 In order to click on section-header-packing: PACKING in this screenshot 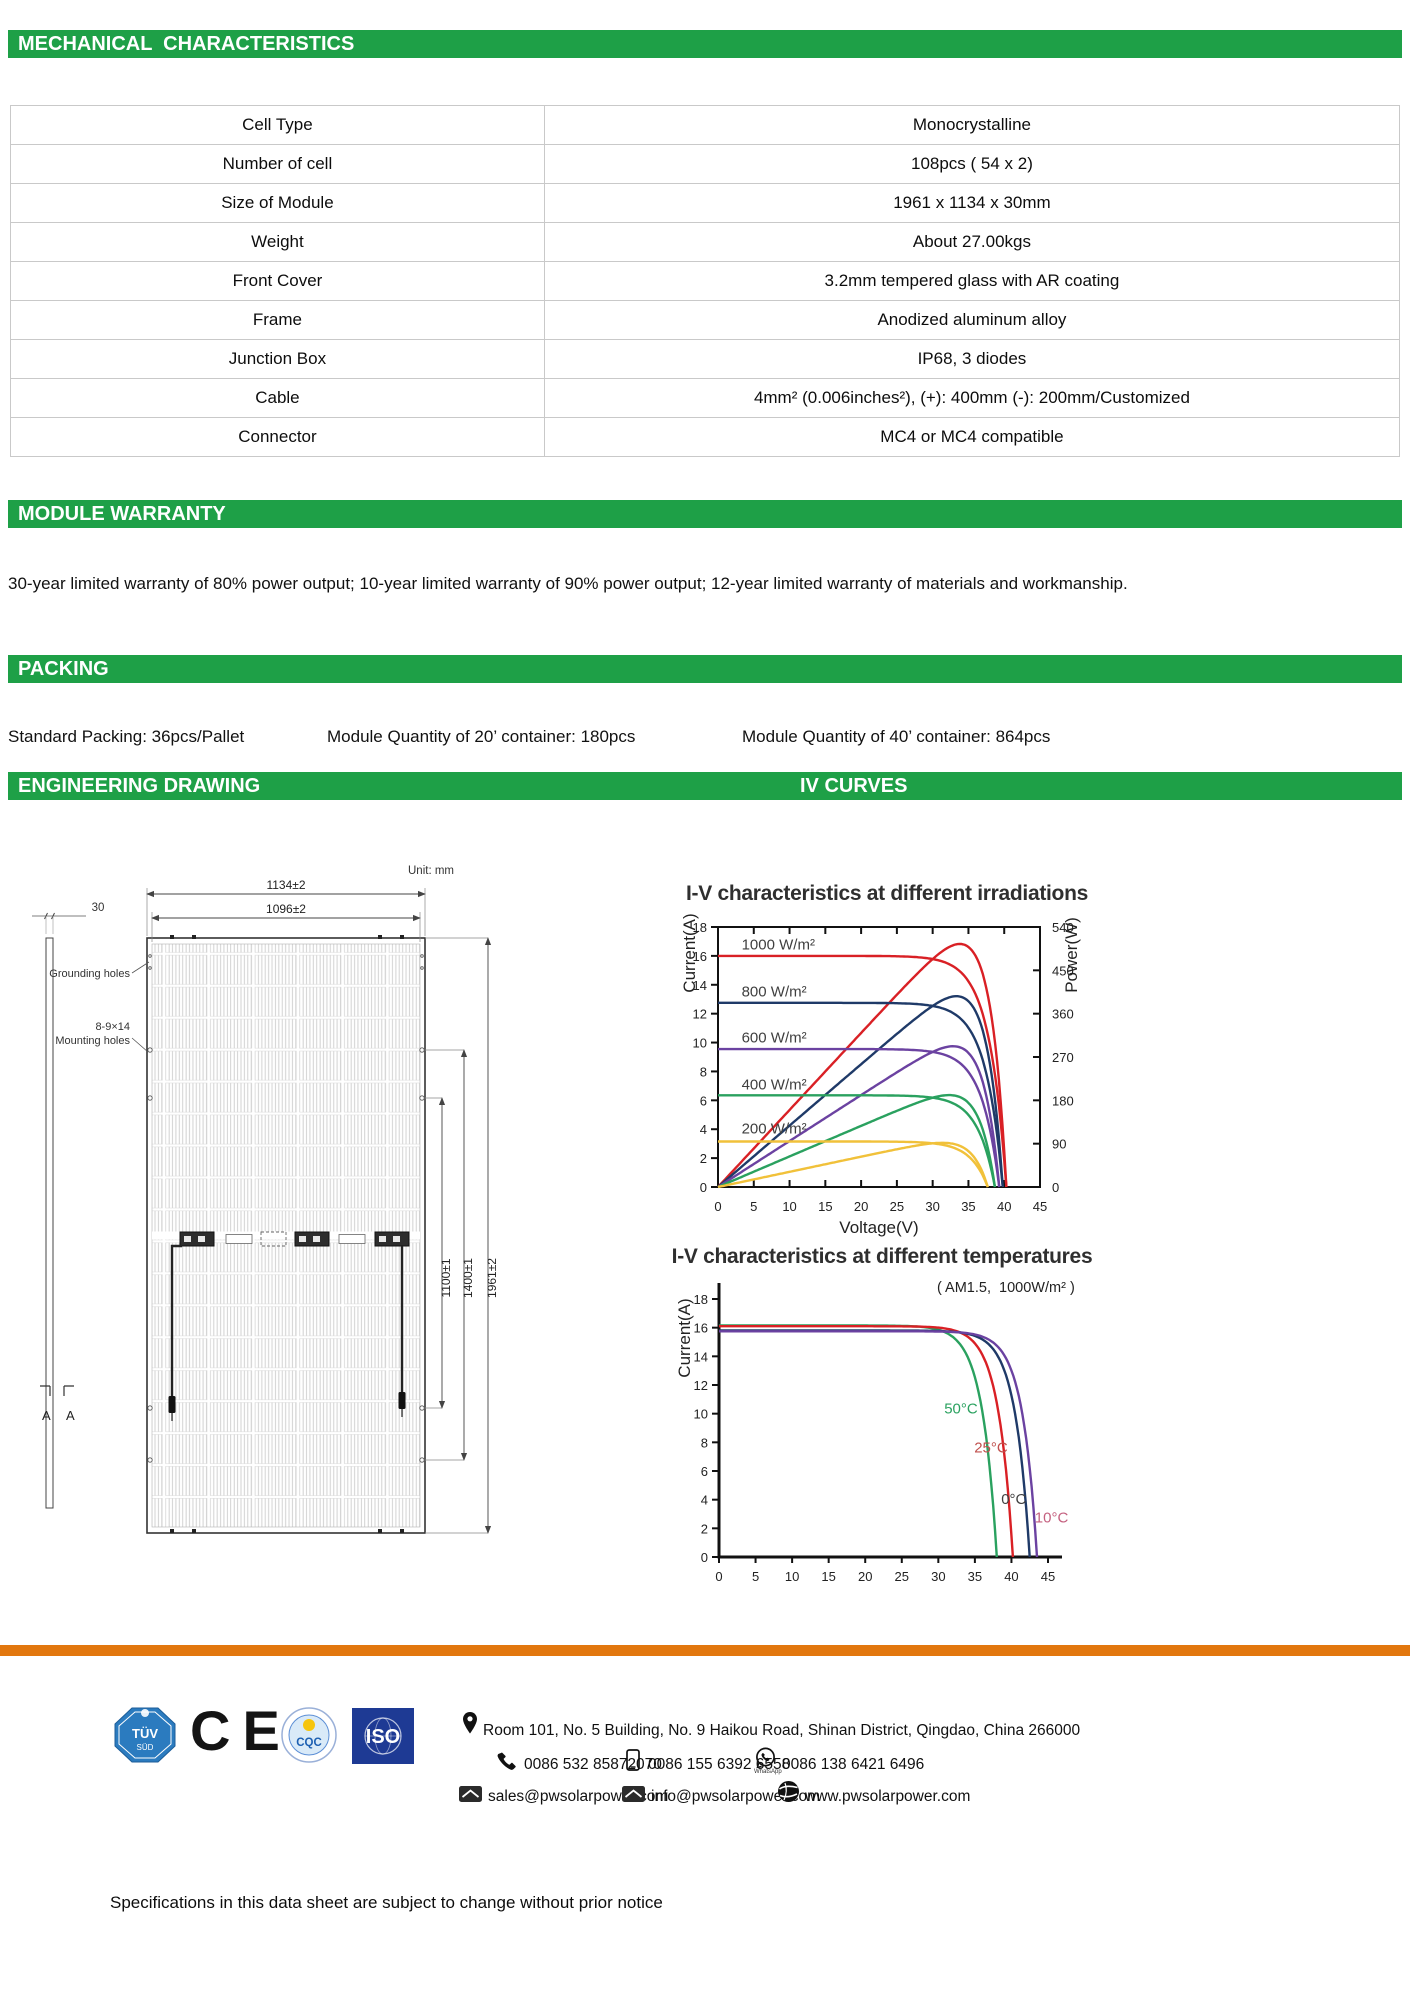, I will do `click(705, 669)`.